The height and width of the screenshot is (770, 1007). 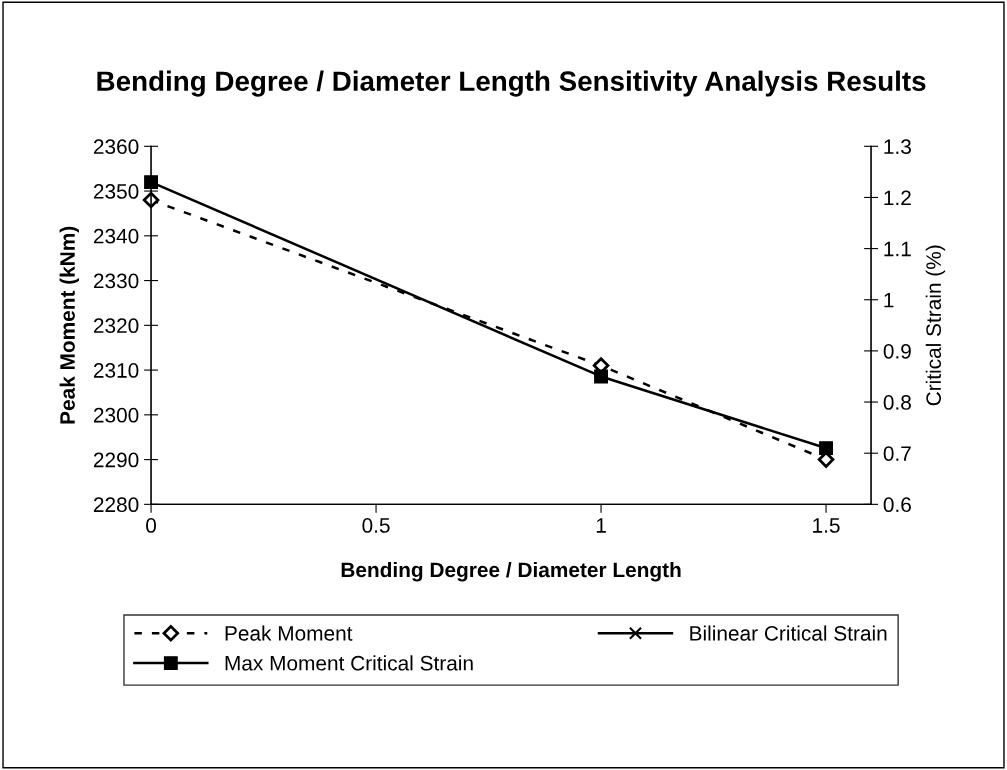 What do you see at coordinates (116, 505) in the screenshot?
I see `y-tick-label: 2280` at bounding box center [116, 505].